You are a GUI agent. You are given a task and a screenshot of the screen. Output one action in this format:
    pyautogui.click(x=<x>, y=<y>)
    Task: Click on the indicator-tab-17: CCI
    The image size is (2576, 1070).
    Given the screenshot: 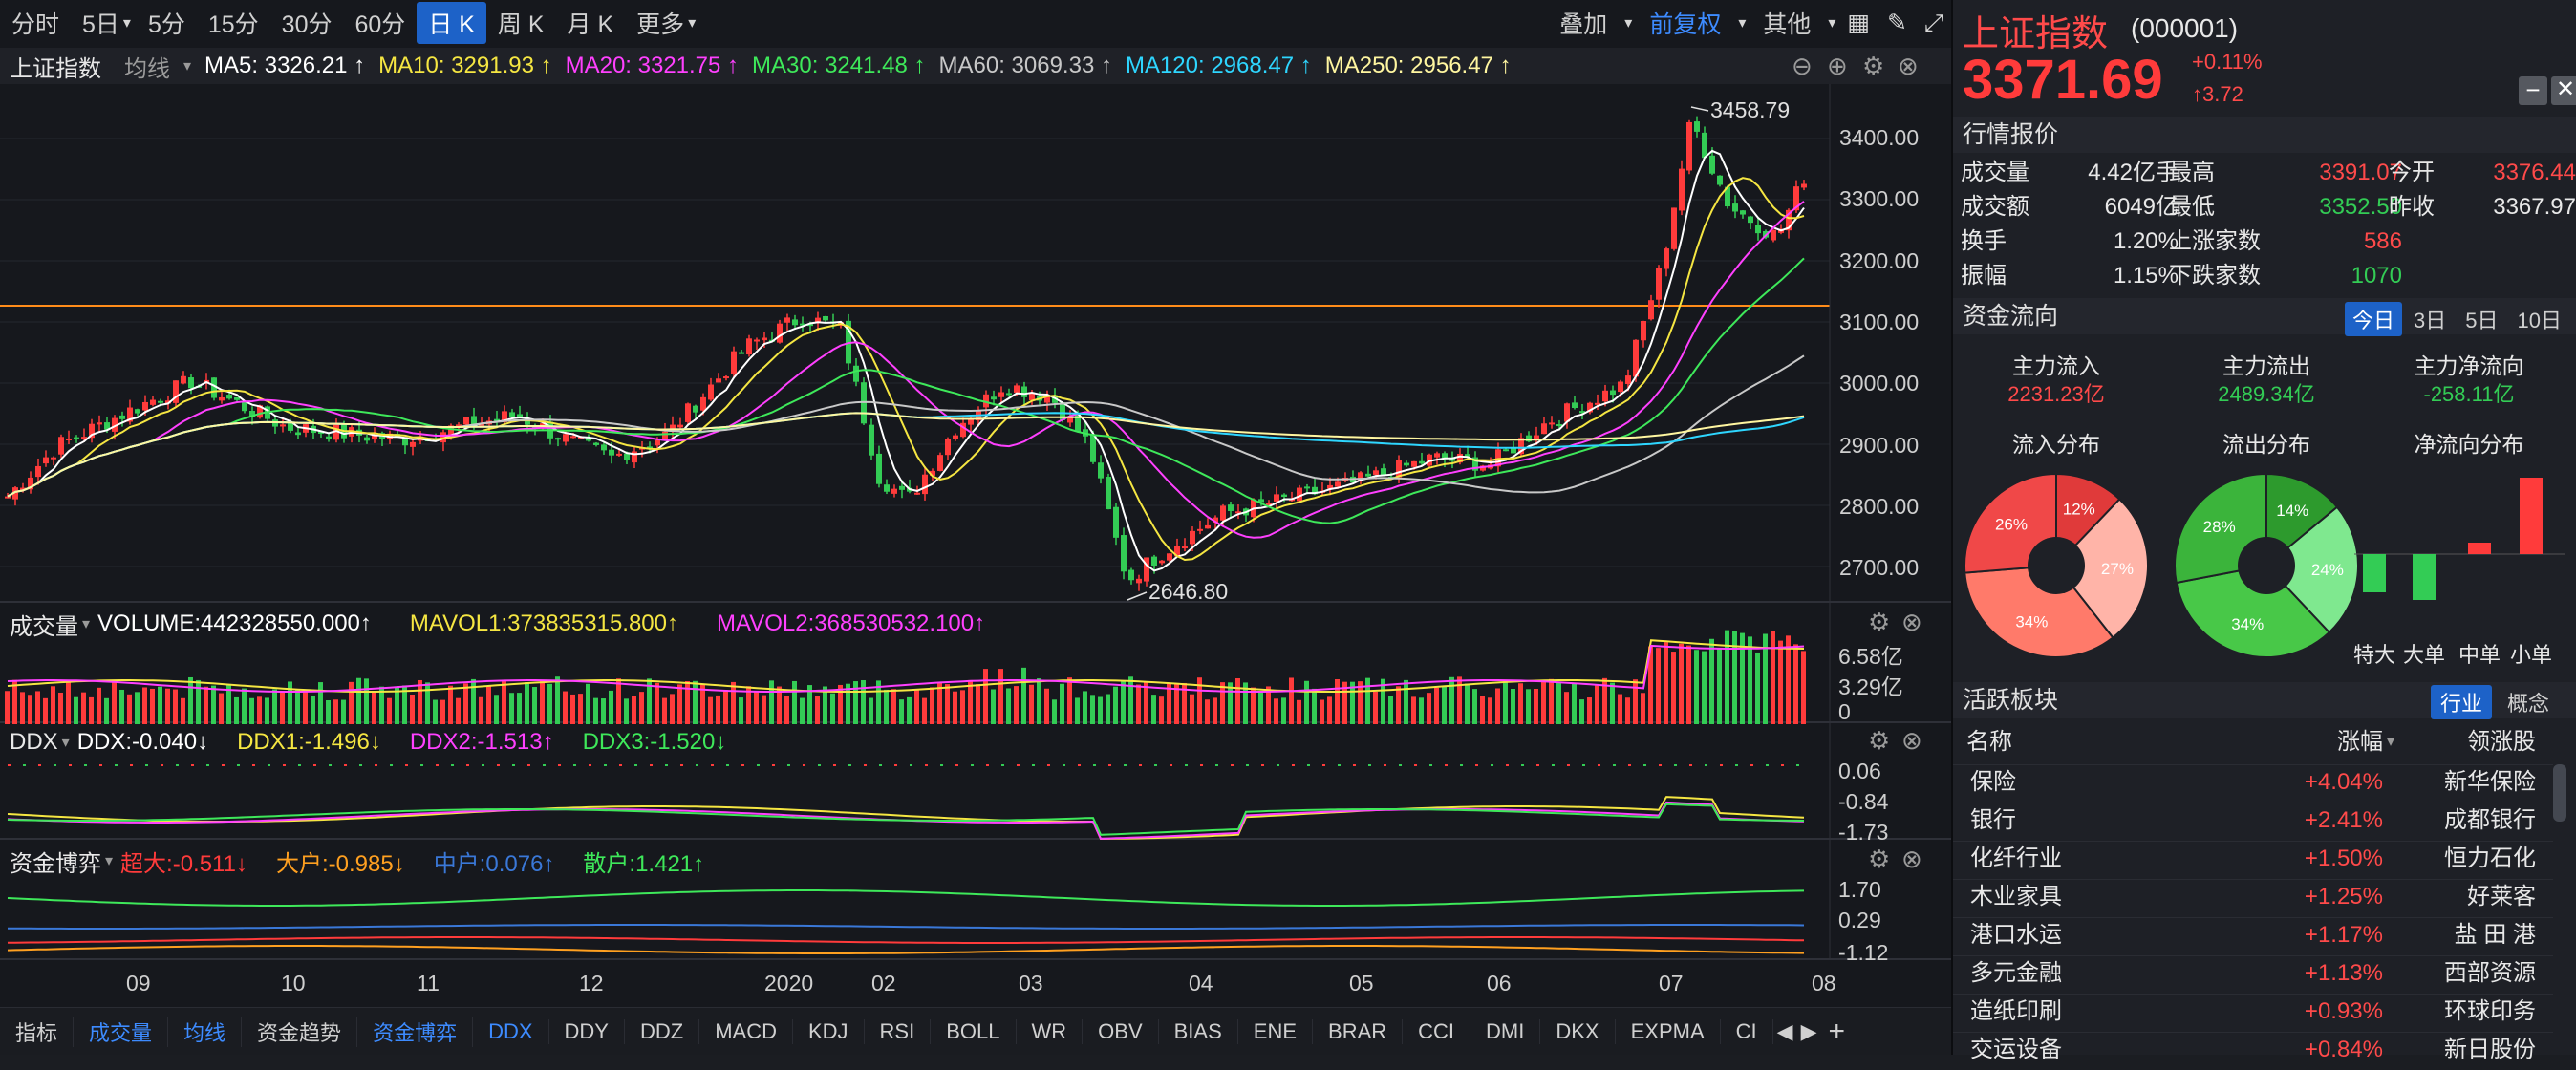 What is the action you would take?
    pyautogui.click(x=1437, y=1031)
    